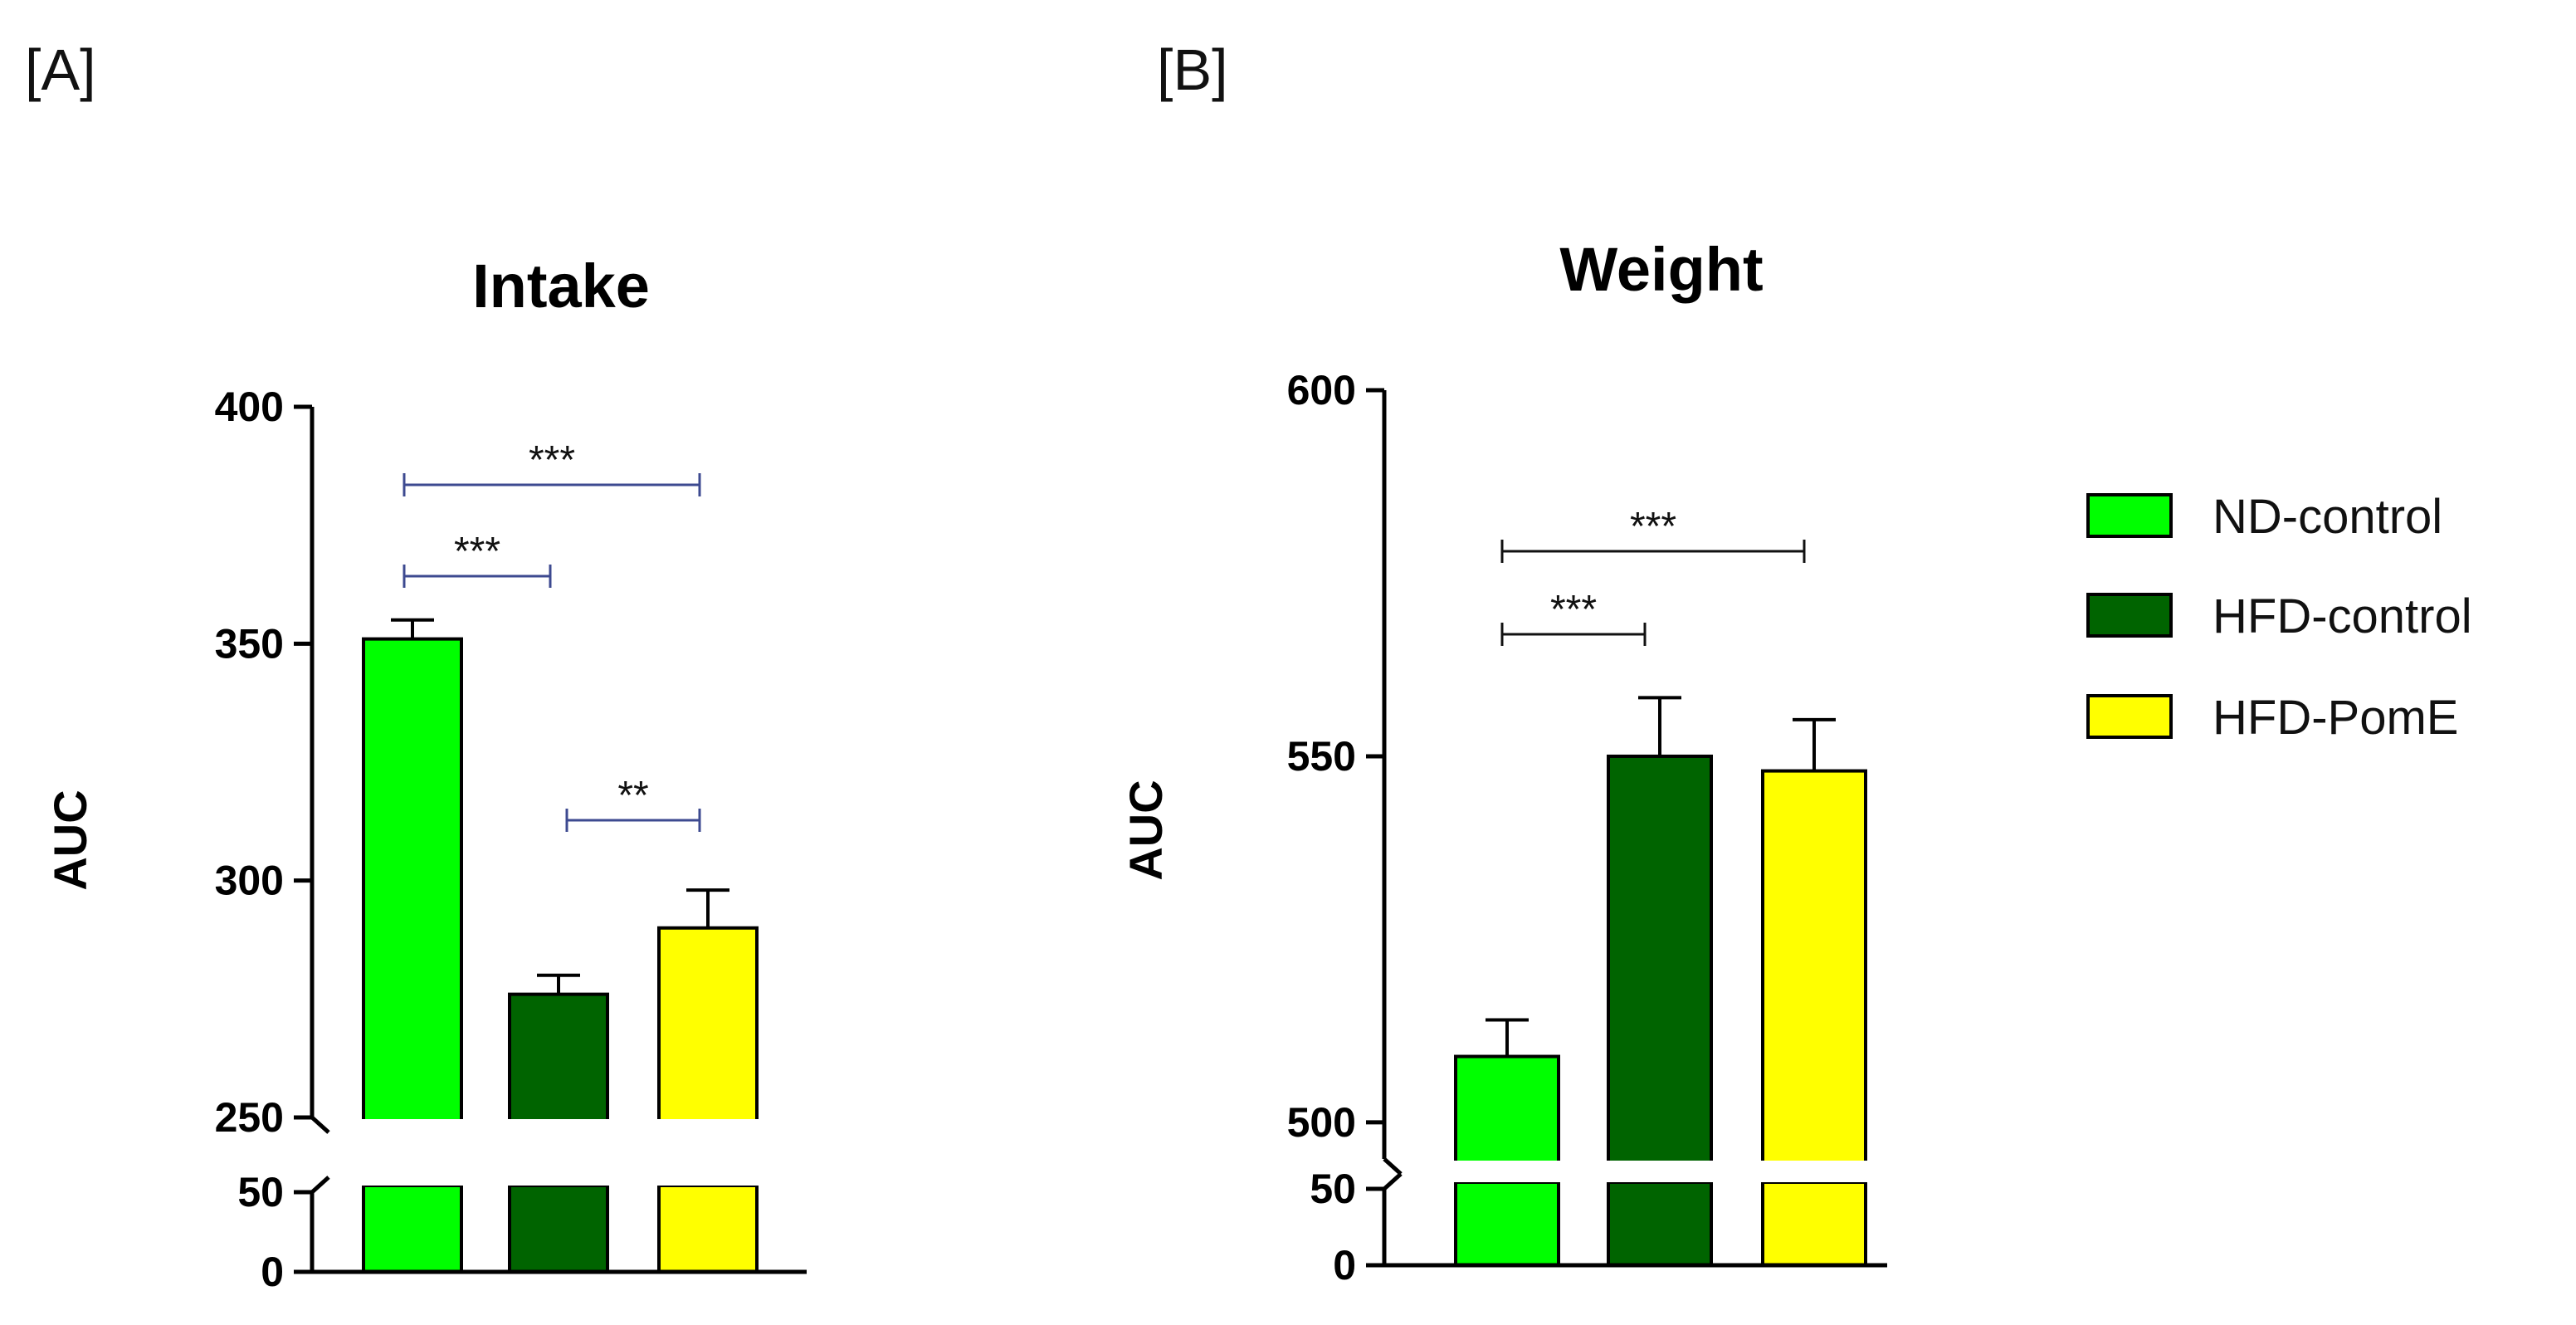  I want to click on sig-label-a-0: ***, so click(552, 460).